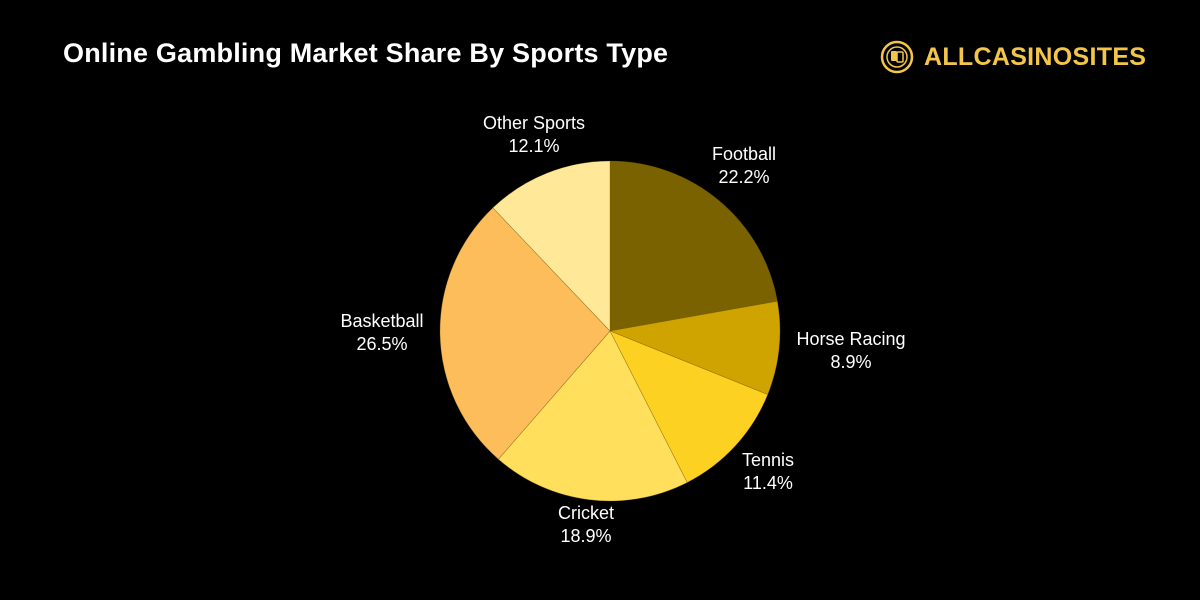 Image resolution: width=1200 pixels, height=600 pixels. What do you see at coordinates (744, 154) in the screenshot?
I see `slice-label: Football` at bounding box center [744, 154].